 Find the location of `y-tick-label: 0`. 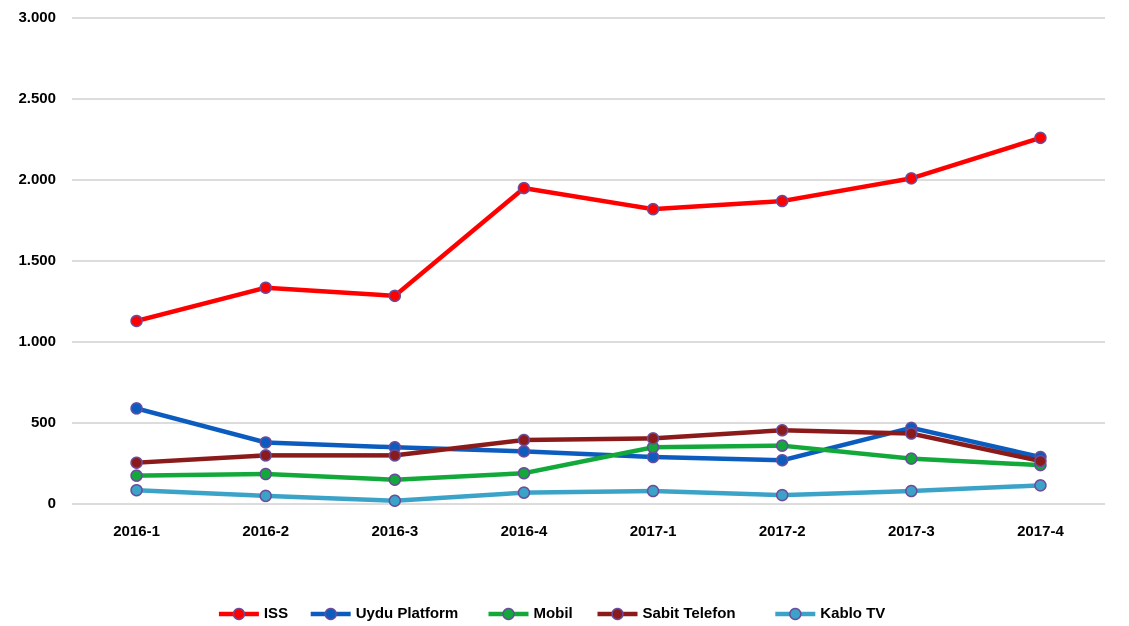

y-tick-label: 0 is located at coordinates (52, 503).